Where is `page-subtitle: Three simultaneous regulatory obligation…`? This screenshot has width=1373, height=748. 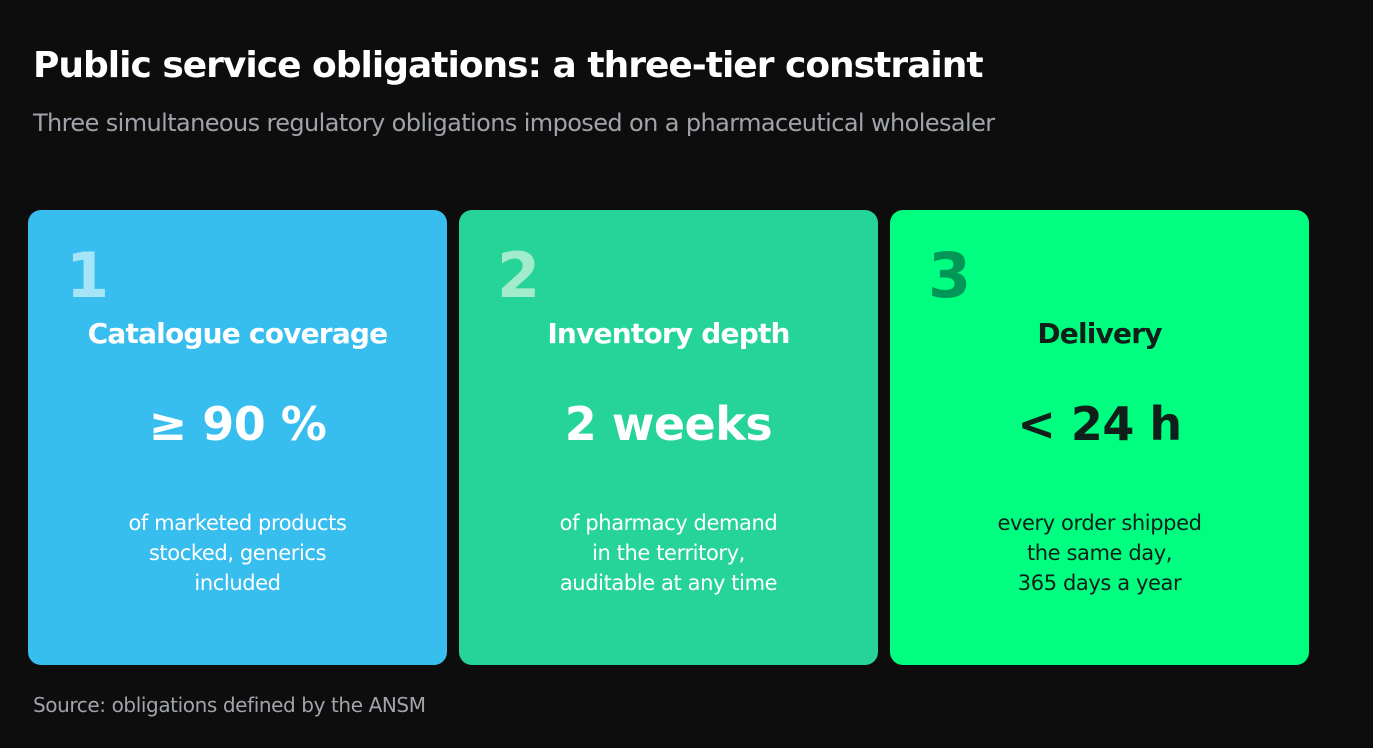
page-subtitle: Three simultaneous regulatory obligation… is located at coordinates (514, 123).